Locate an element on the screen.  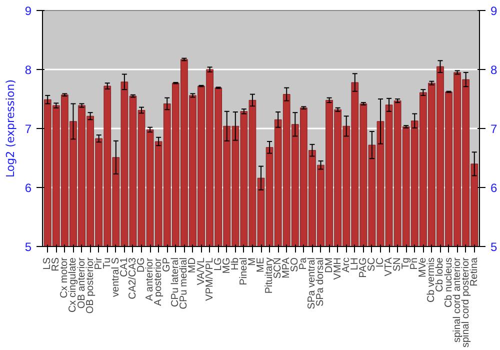
y-axis-title: Log2 (expression) is located at coordinates (10, 128).